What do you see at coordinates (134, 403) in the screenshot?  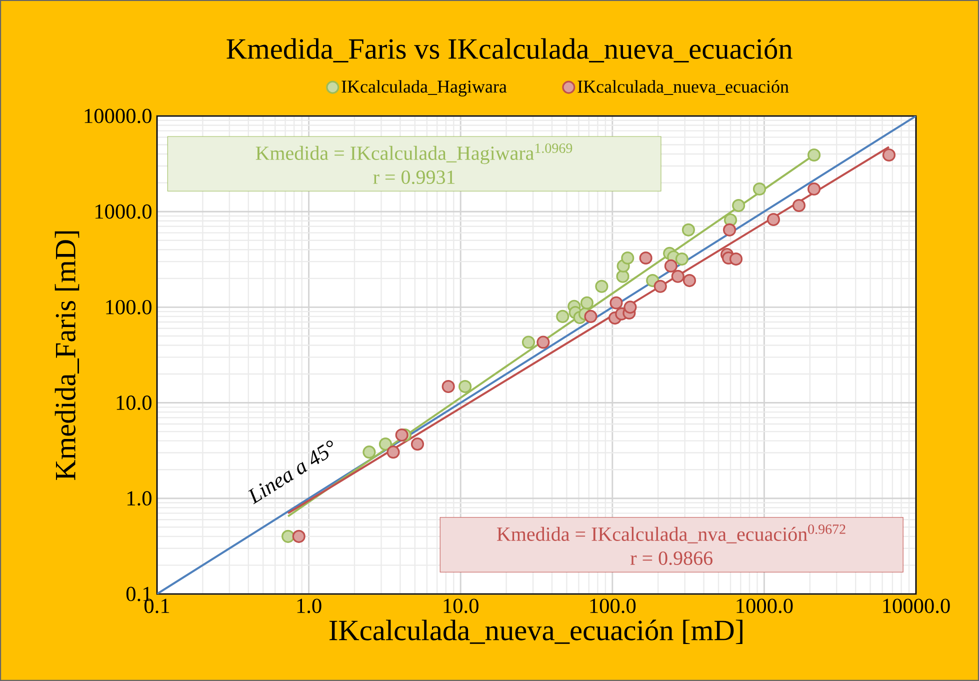 I see `y-tick-label: 10.0` at bounding box center [134, 403].